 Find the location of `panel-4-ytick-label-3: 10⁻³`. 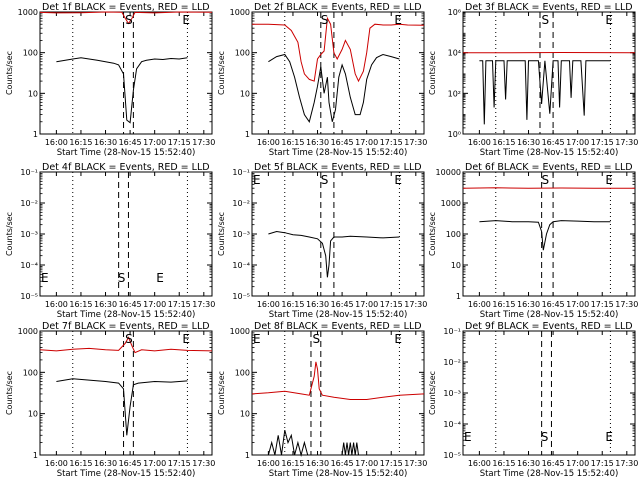

panel-4-ytick-label-3: 10⁻³ is located at coordinates (29, 234).